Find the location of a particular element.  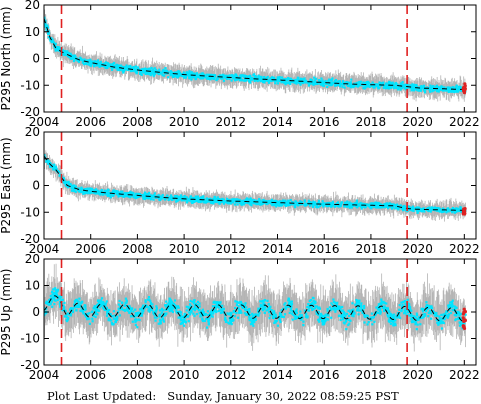

y-tick-label: 10 is located at coordinates (32, 159).